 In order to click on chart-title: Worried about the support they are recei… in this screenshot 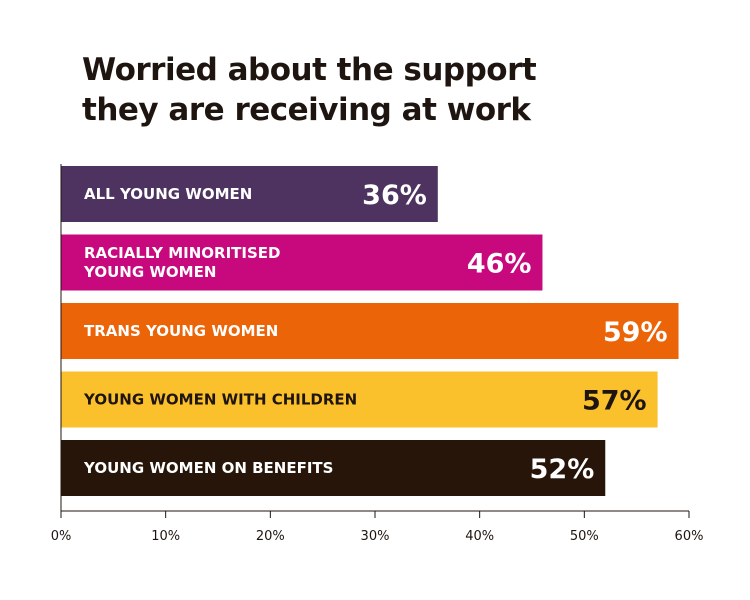, I will do `click(382, 90)`.